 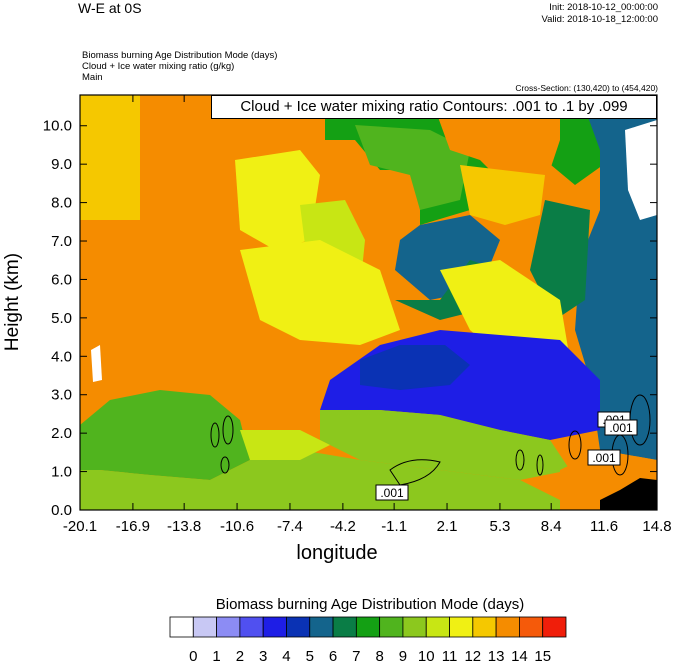 What do you see at coordinates (133, 526) in the screenshot?
I see `x-tick-label: -16.9` at bounding box center [133, 526].